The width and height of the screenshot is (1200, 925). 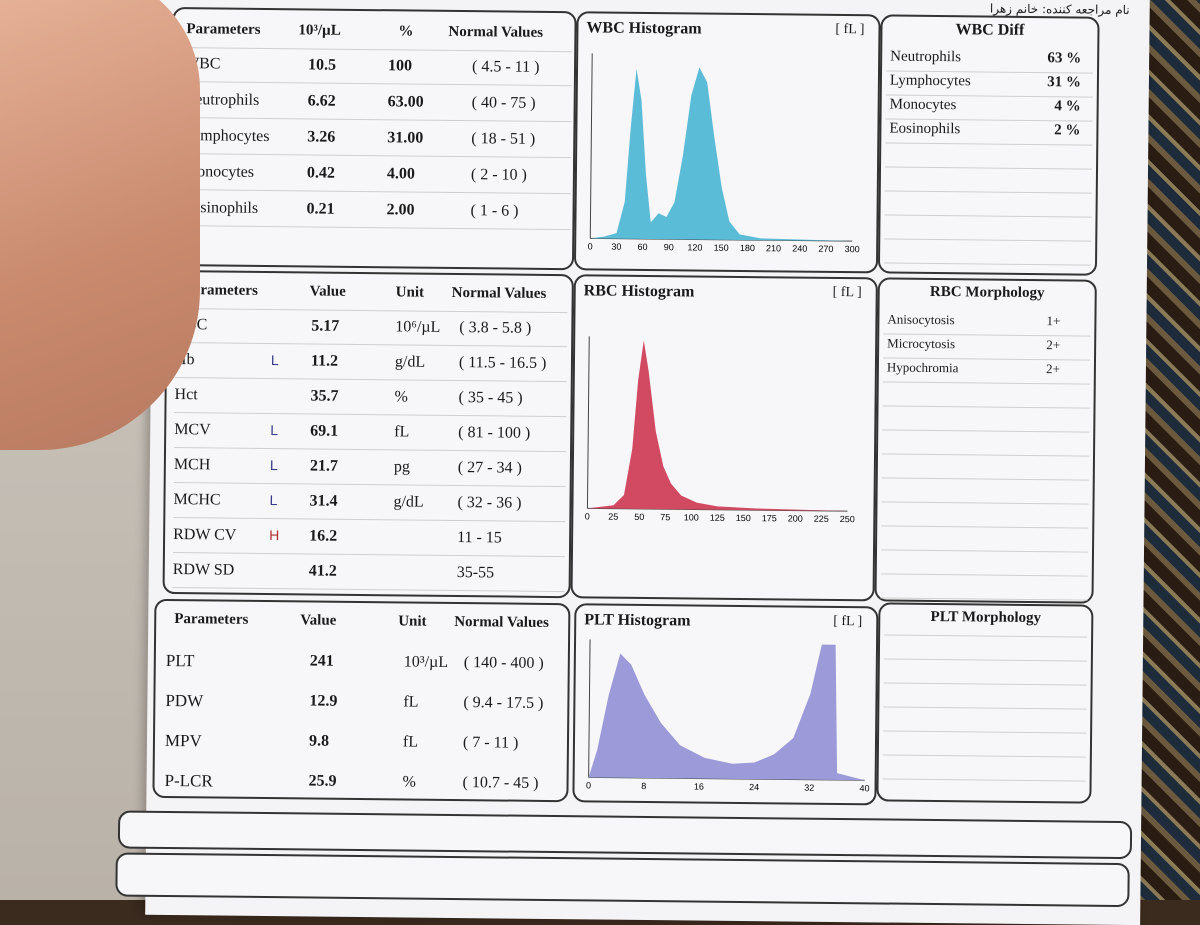 What do you see at coordinates (377, 34) in the screenshot?
I see `wbc-header-row: Parameters 10³/µL % Normal Values` at bounding box center [377, 34].